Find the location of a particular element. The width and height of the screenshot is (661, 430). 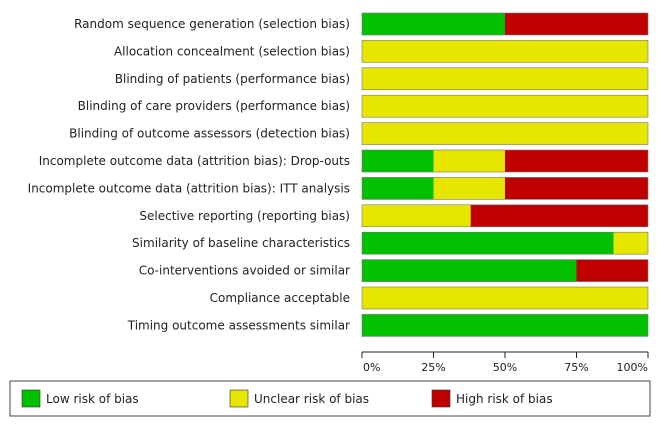

legend-label-unclear-risk-of-bias: Unclear risk of bias is located at coordinates (311, 399).